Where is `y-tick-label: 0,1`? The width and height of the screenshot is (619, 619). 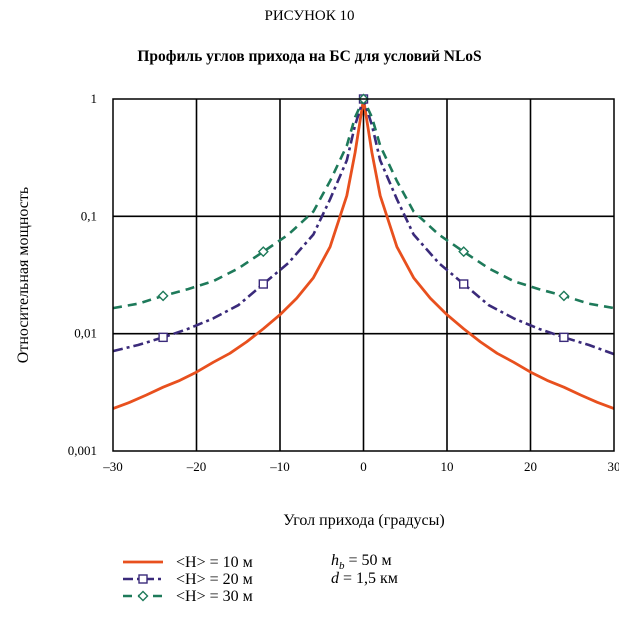
y-tick-label: 0,1 is located at coordinates (89, 215).